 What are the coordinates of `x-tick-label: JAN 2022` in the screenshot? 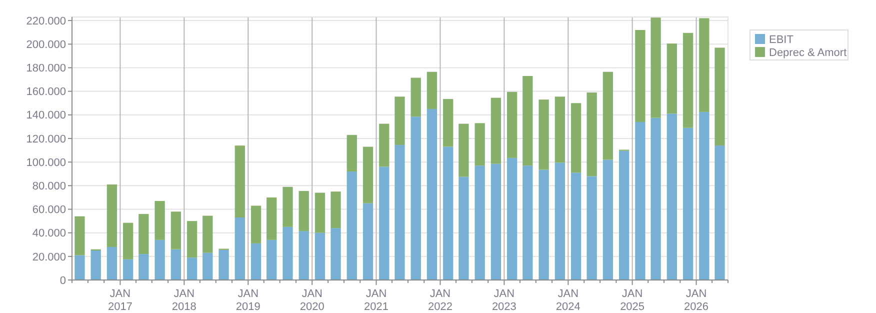 It's located at (440, 300).